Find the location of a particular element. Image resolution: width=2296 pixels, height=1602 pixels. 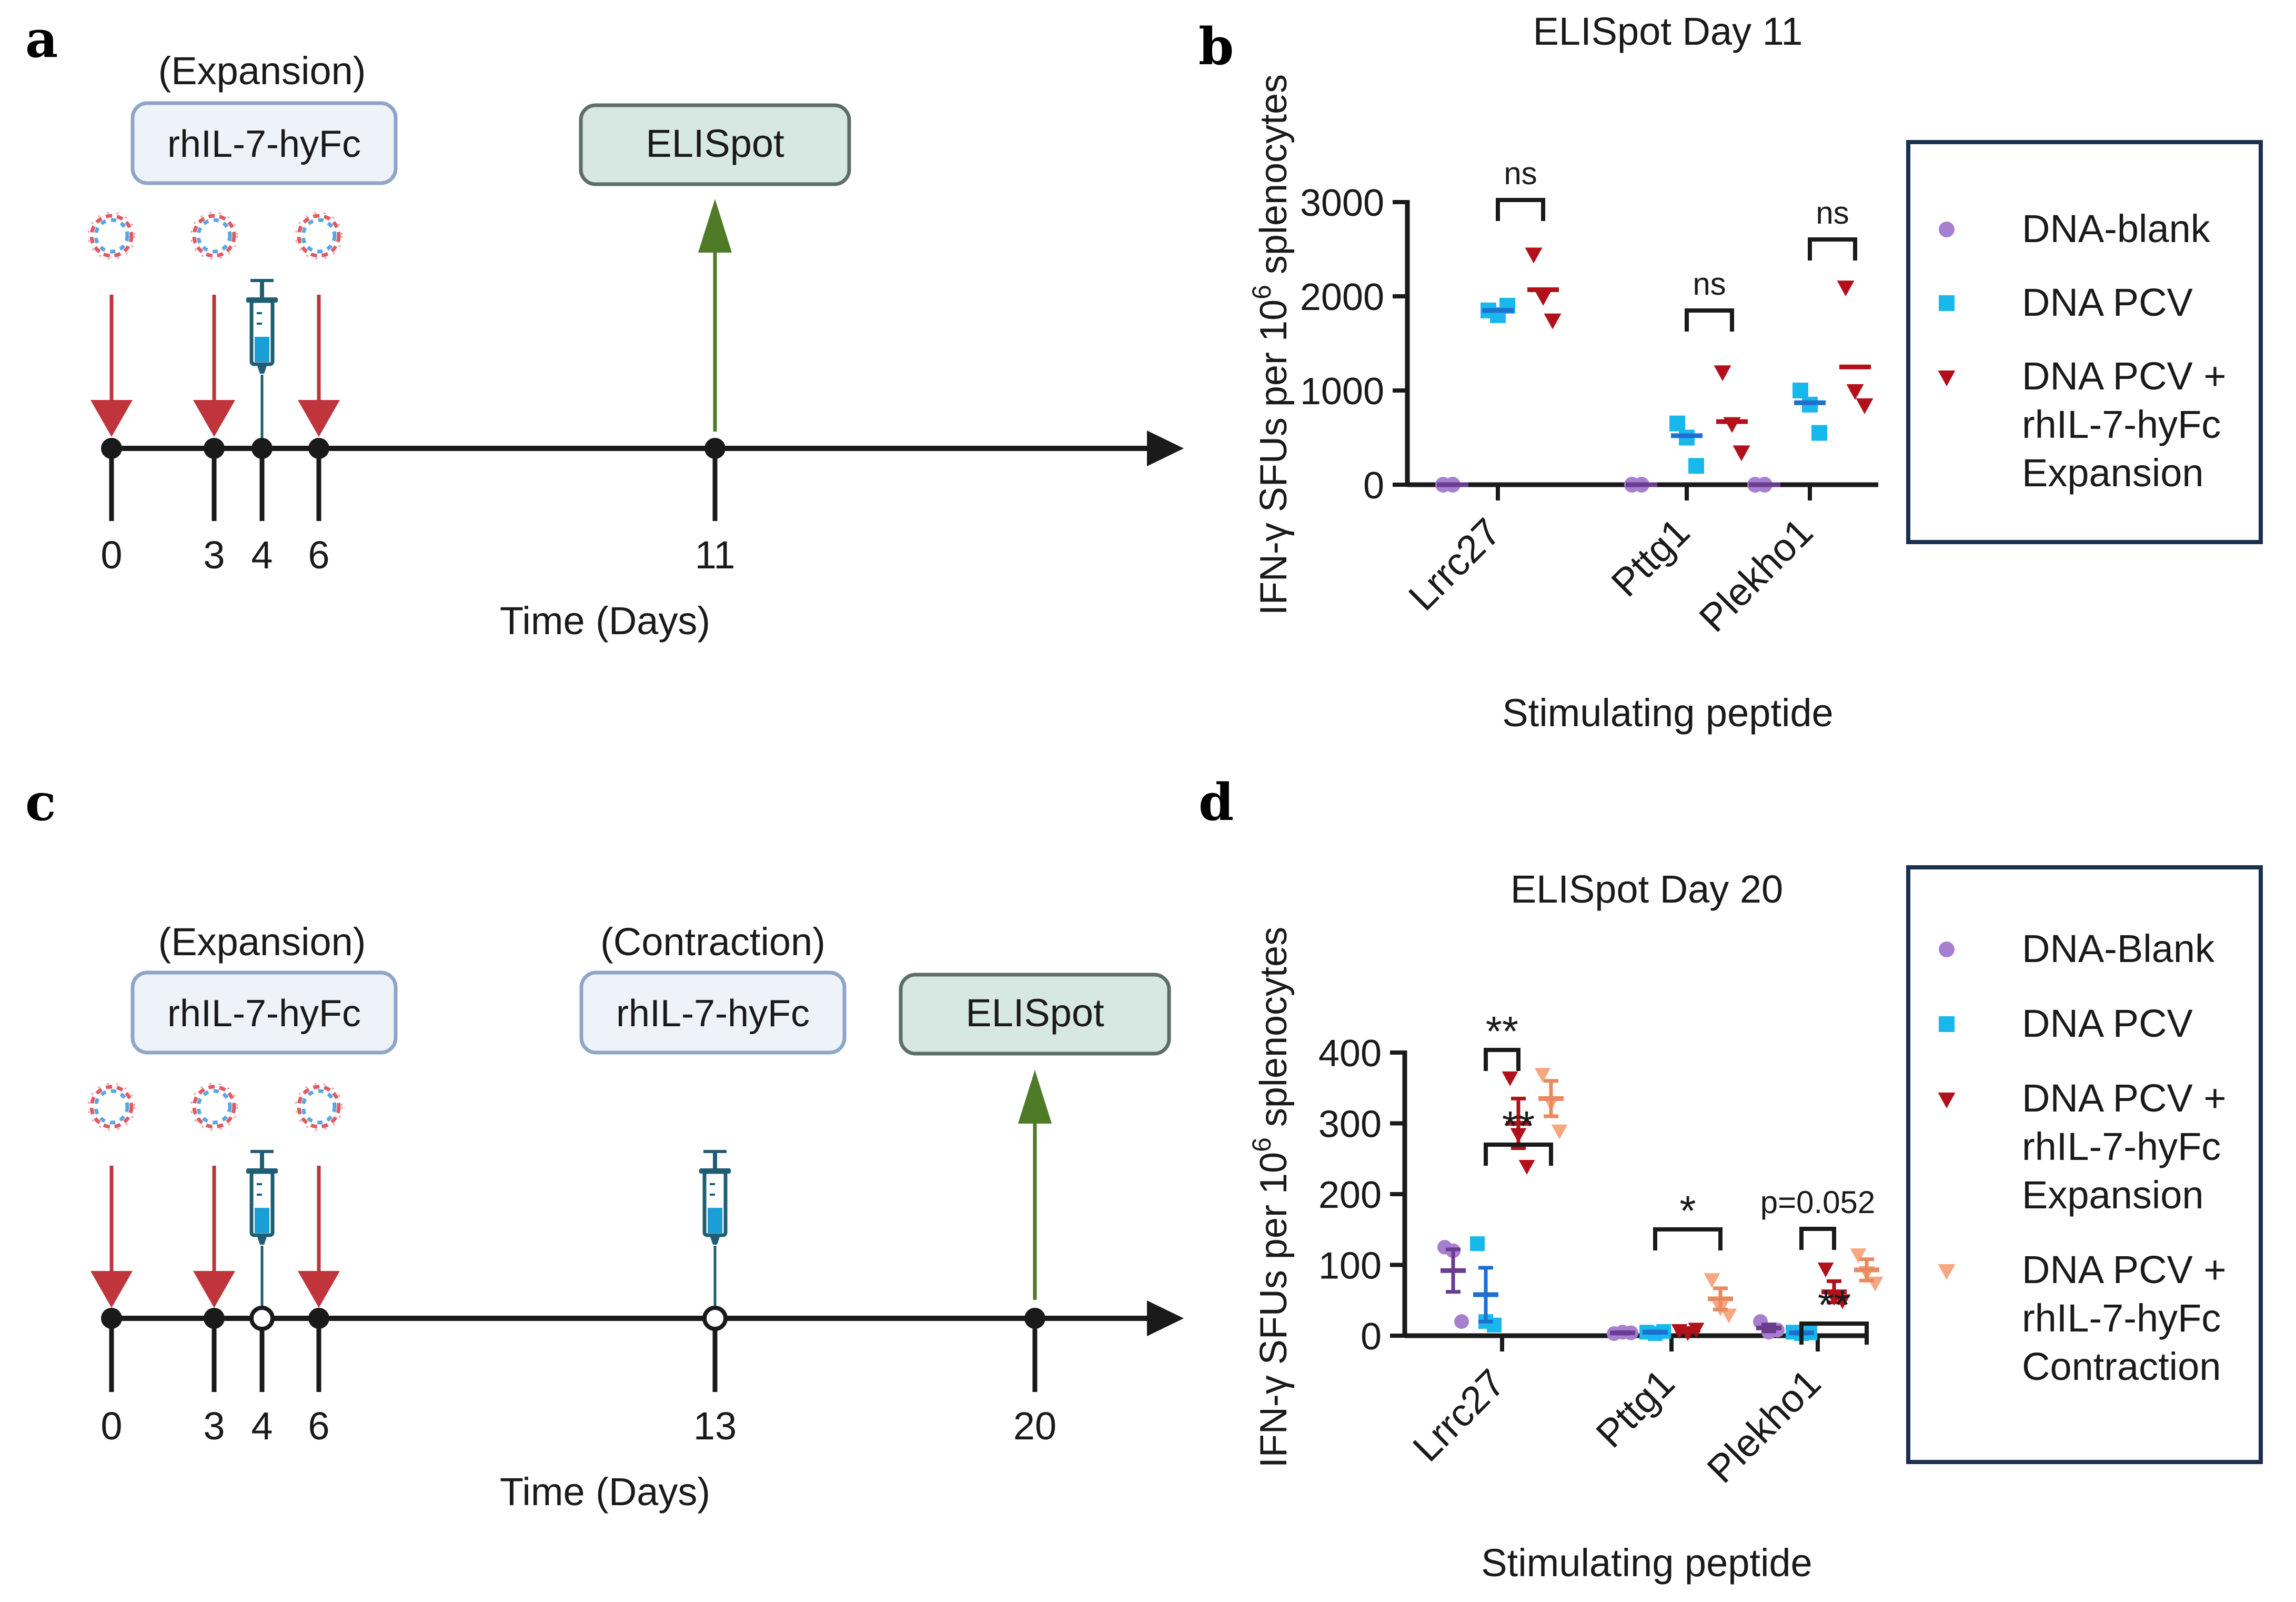

y-tick-label: 200 is located at coordinates (1350, 1195).